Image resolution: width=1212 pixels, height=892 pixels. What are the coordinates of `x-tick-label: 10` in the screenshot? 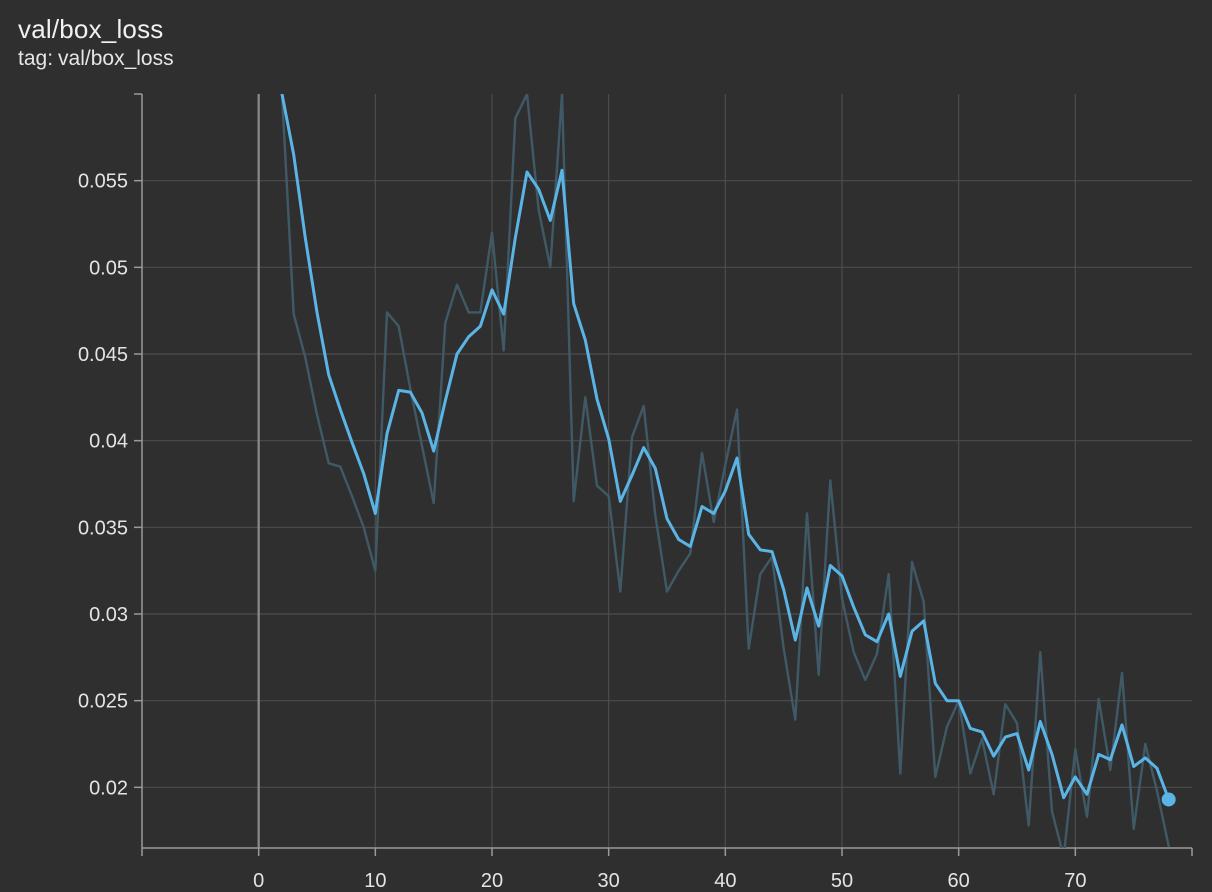 It's located at (375, 881).